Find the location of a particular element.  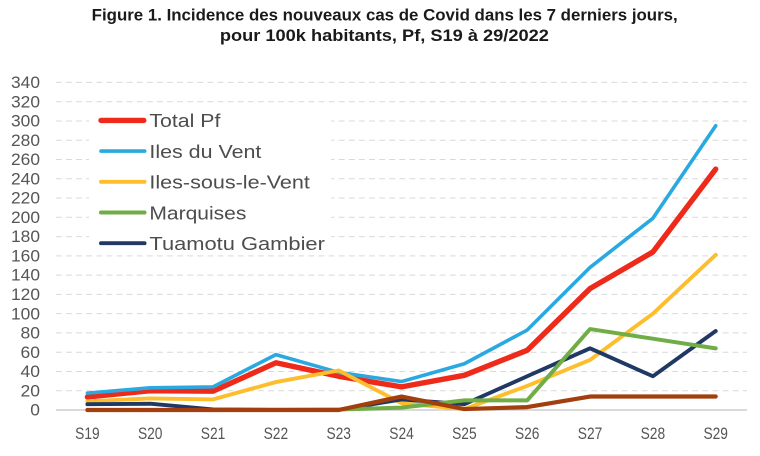

svg-text: S20 is located at coordinates (150, 433).